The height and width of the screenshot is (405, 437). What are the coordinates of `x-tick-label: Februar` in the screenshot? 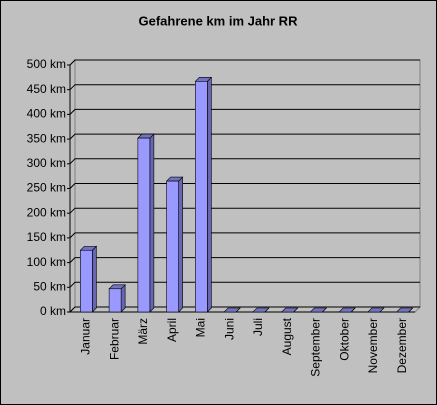 It's located at (114, 339).